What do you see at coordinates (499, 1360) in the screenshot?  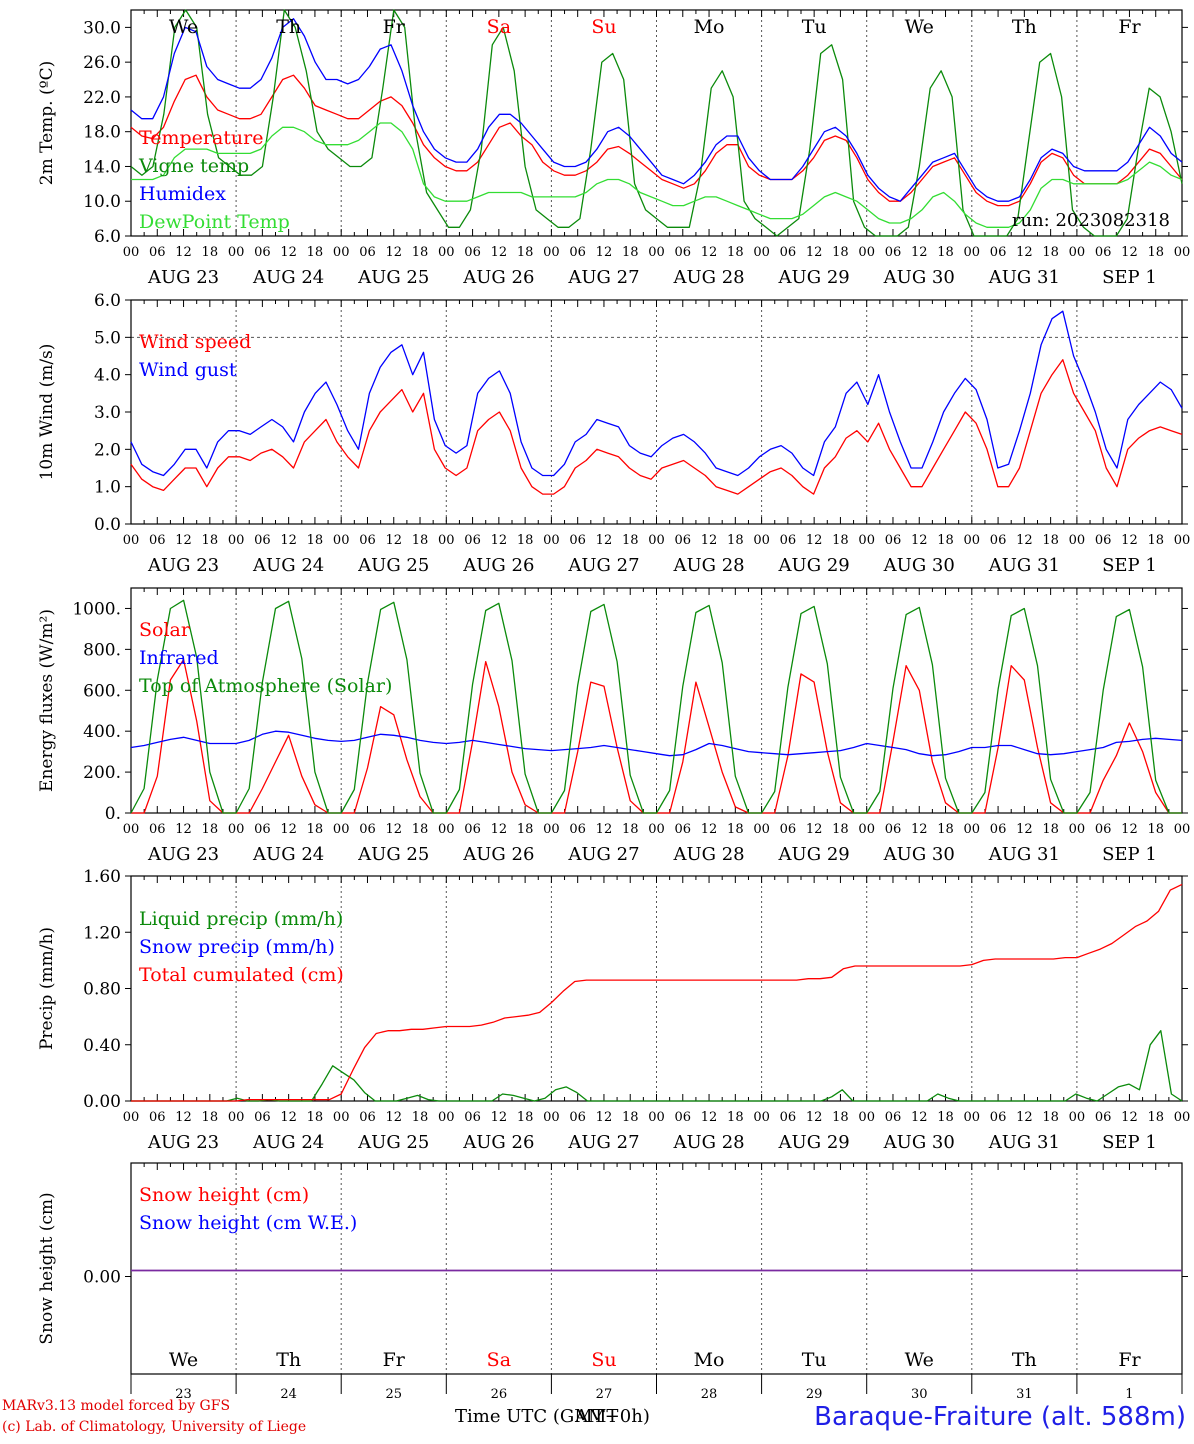 I see `bottom-day-name: Sa` at bounding box center [499, 1360].